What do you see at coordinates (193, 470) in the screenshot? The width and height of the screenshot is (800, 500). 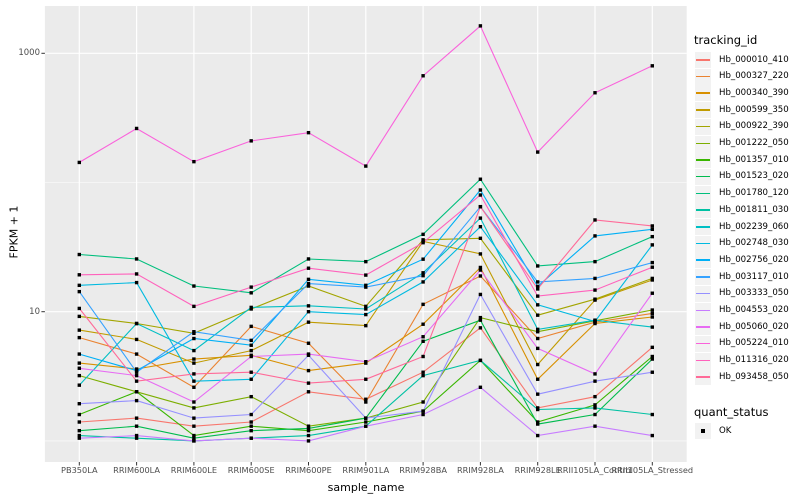 I see `x-tick-label: RRIM600LE` at bounding box center [193, 470].